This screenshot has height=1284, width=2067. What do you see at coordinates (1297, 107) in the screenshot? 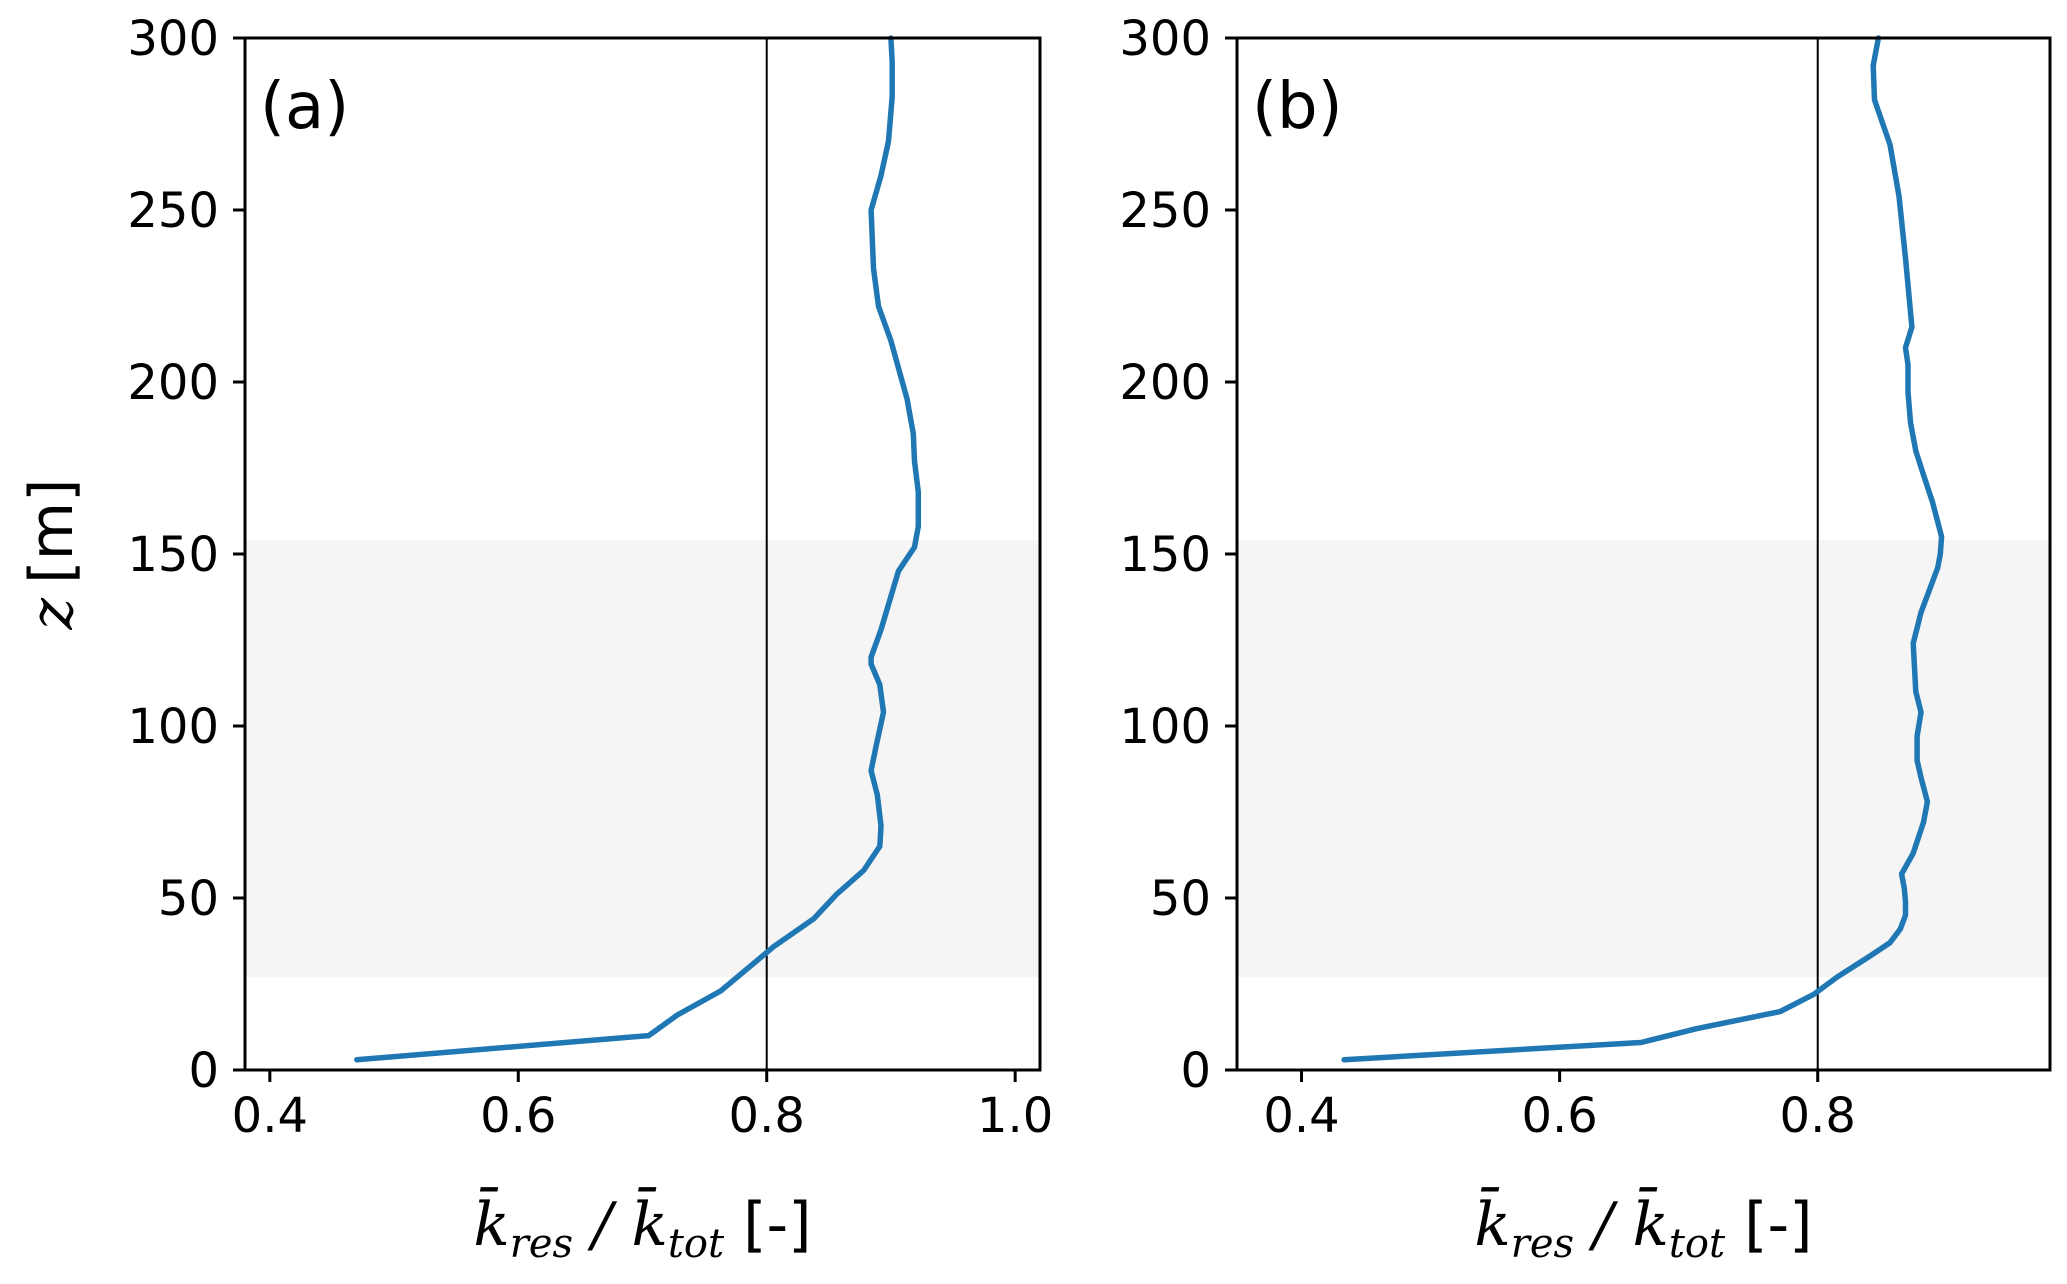
I see `panel-label: (b)` at bounding box center [1297, 107].